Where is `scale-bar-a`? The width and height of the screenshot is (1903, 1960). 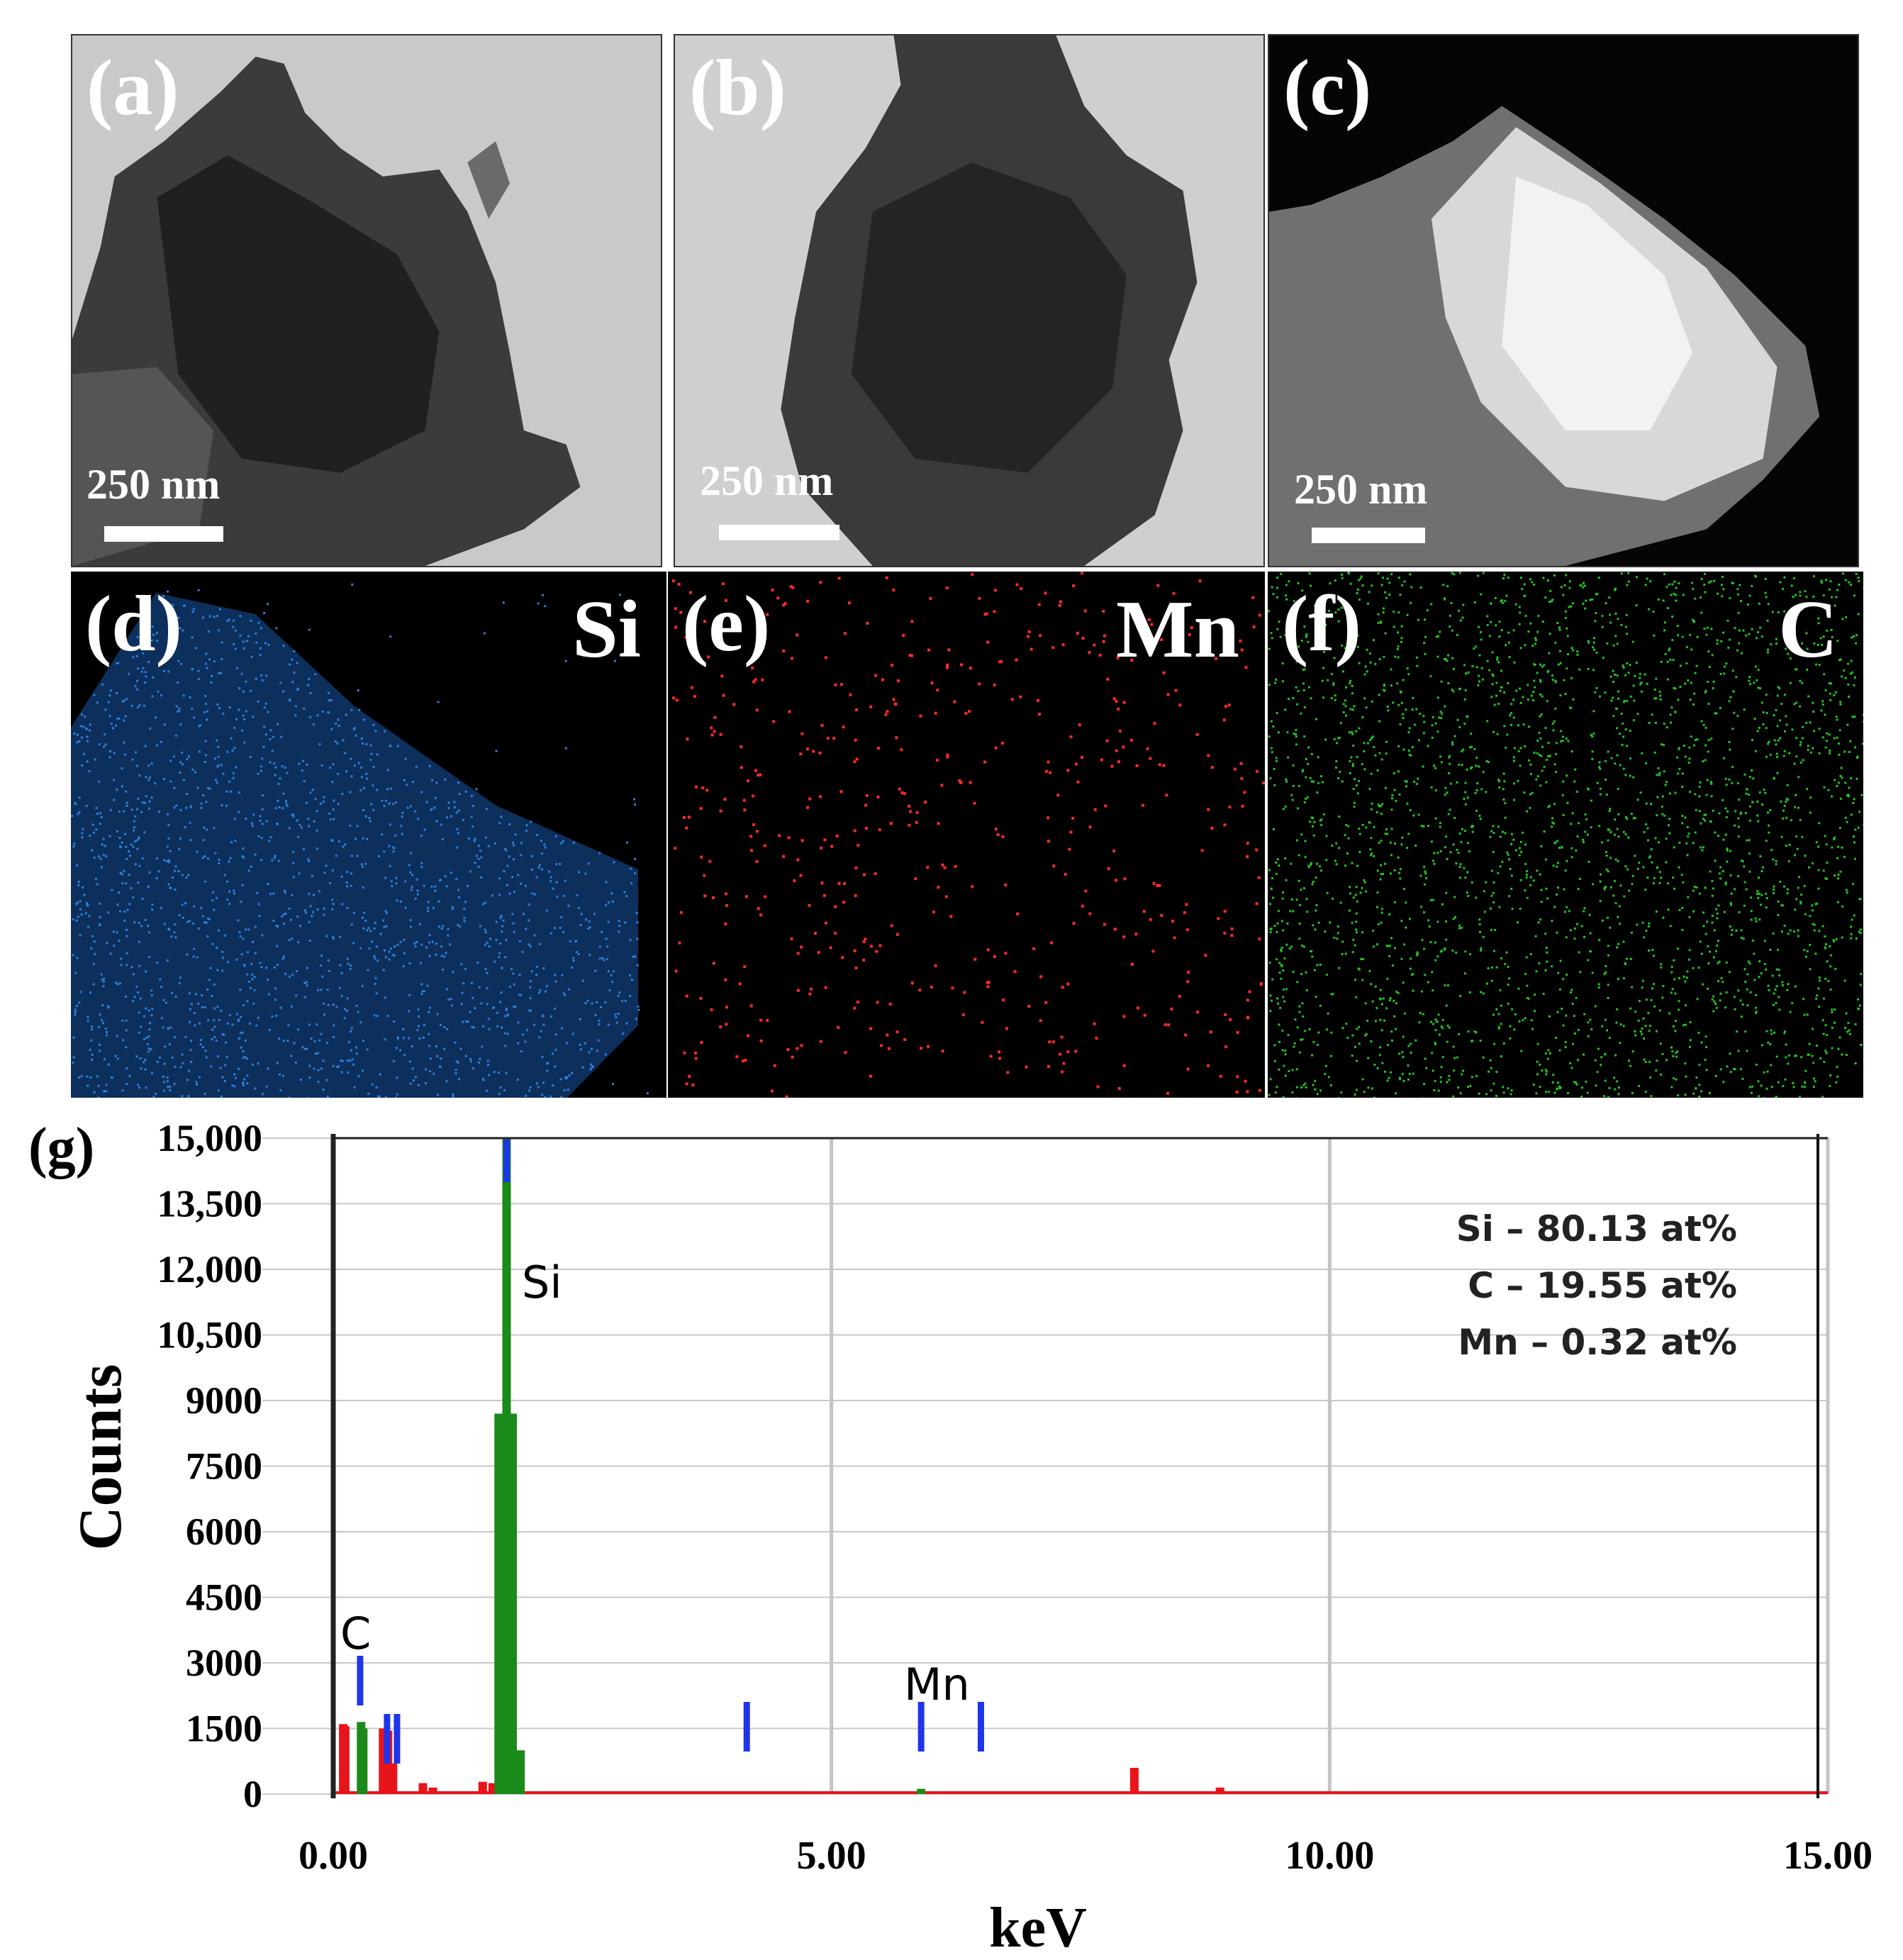 scale-bar-a is located at coordinates (163, 534).